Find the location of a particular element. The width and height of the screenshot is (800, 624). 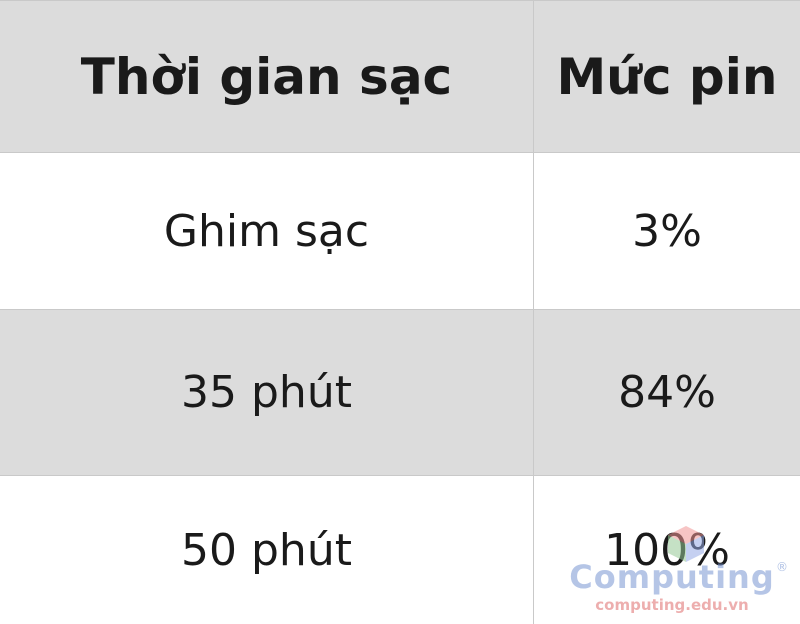

cell-battery-level: 100% is located at coordinates (667, 550).